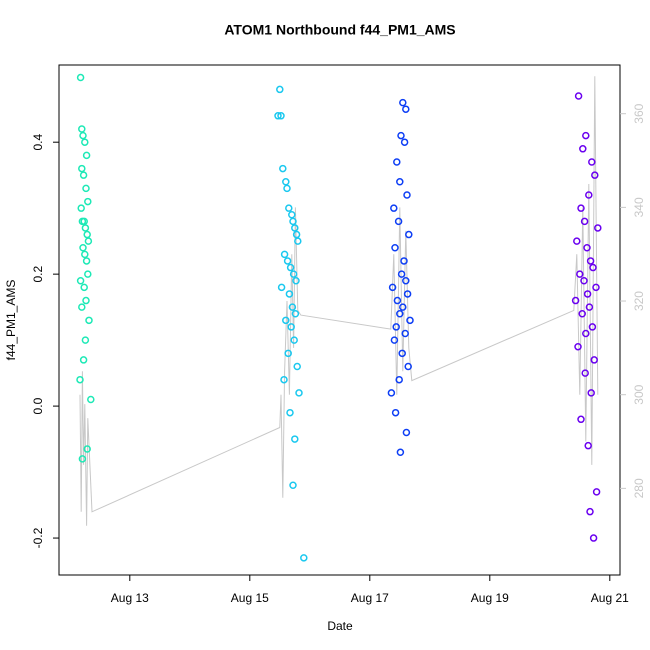  Describe the element at coordinates (38, 405) in the screenshot. I see `y-tick-label: 0.0` at that location.